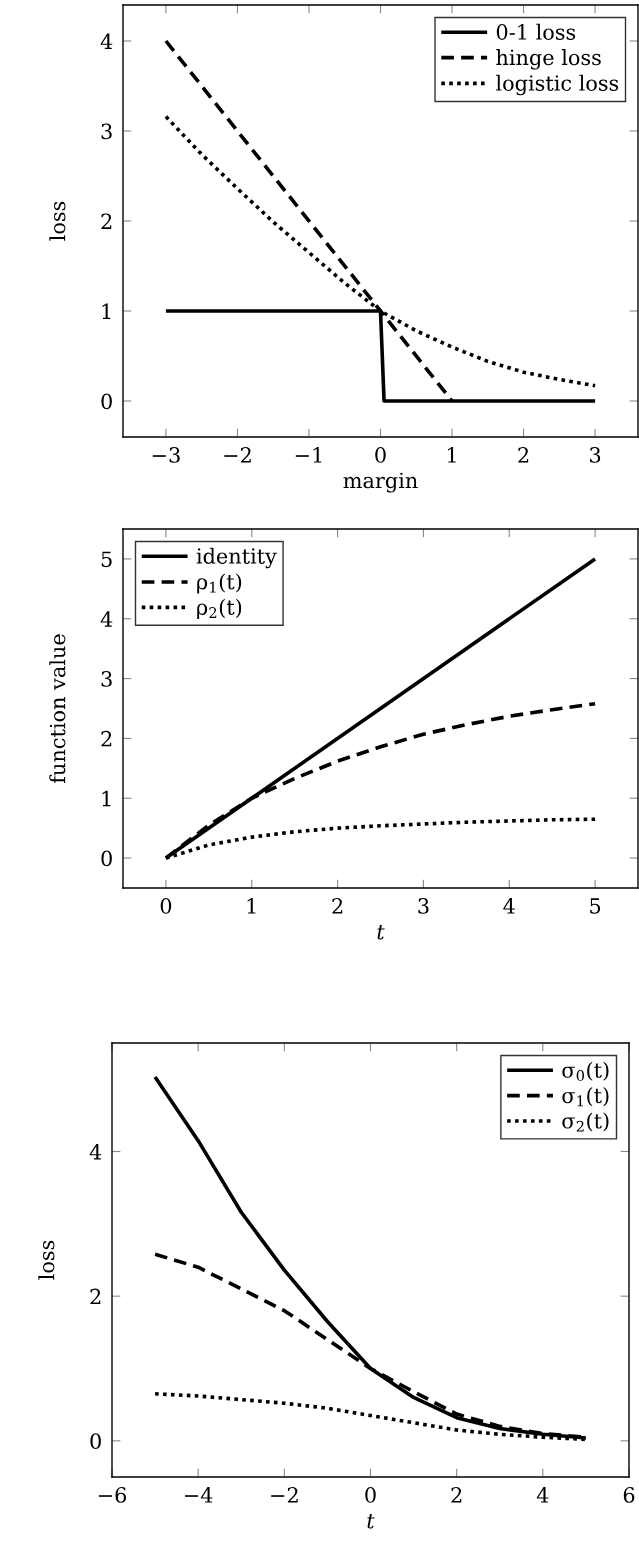  Describe the element at coordinates (380, 482) in the screenshot. I see `x-axis-title: margin` at that location.